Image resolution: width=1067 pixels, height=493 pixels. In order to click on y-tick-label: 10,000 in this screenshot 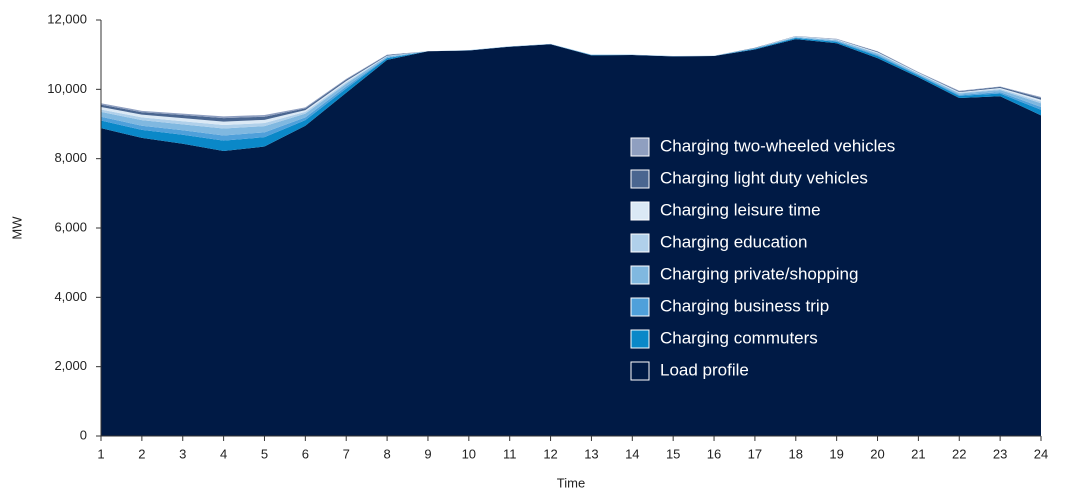, I will do `click(67, 88)`.